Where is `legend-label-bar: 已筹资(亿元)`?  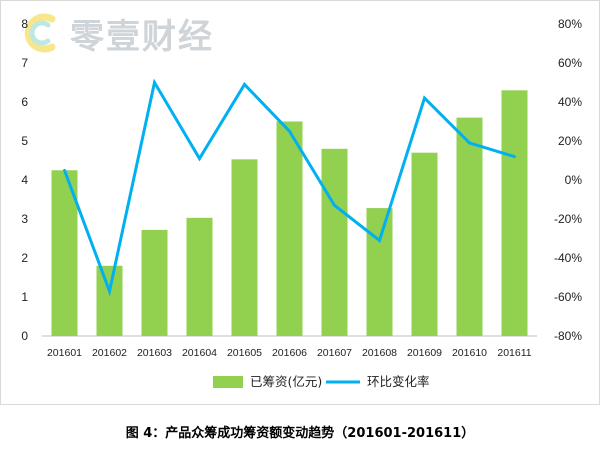
legend-label-bar: 已筹资(亿元) is located at coordinates (286, 381).